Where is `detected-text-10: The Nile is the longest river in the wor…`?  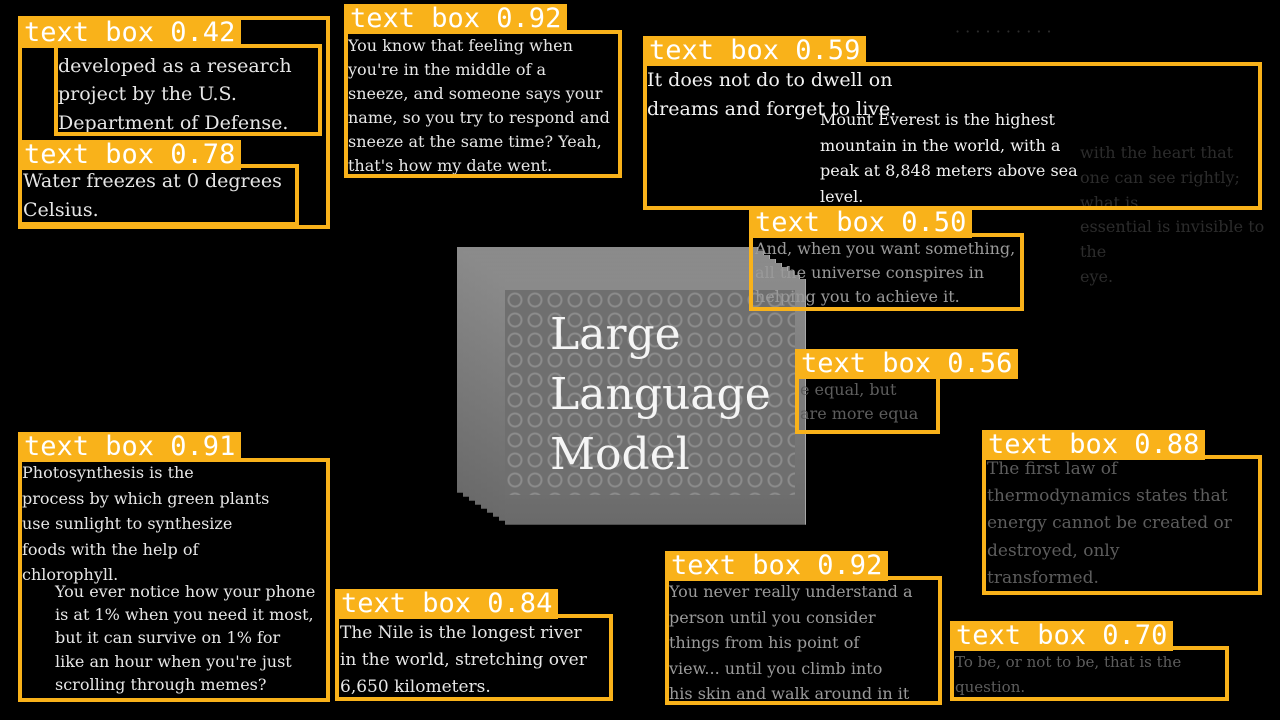 detected-text-10: The Nile is the longest river in the wor… is located at coordinates (463, 660).